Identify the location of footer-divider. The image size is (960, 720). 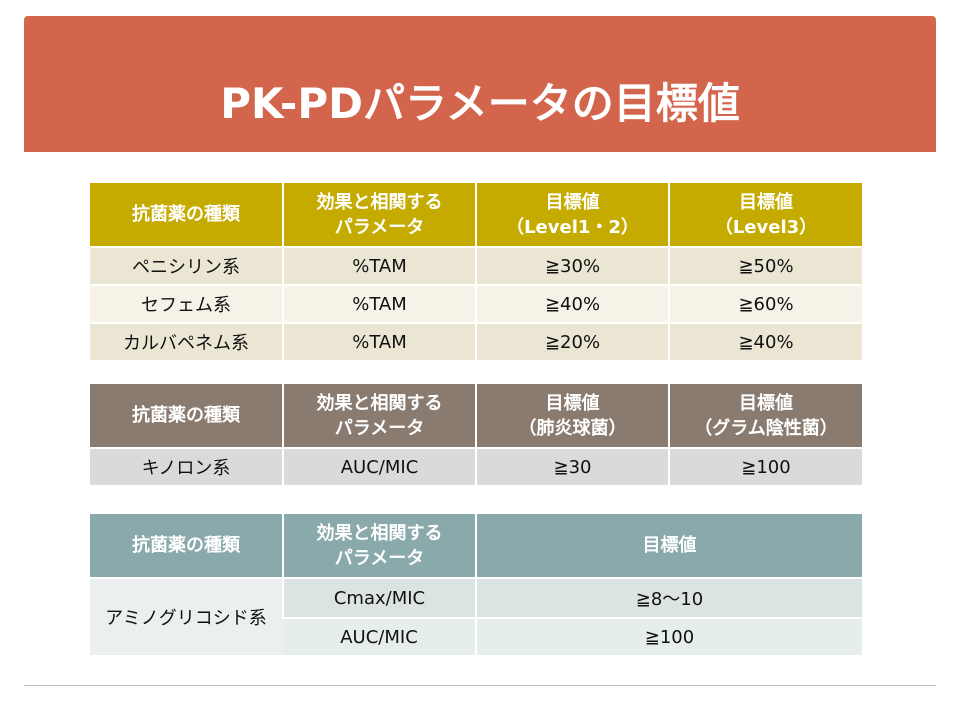
(480, 685).